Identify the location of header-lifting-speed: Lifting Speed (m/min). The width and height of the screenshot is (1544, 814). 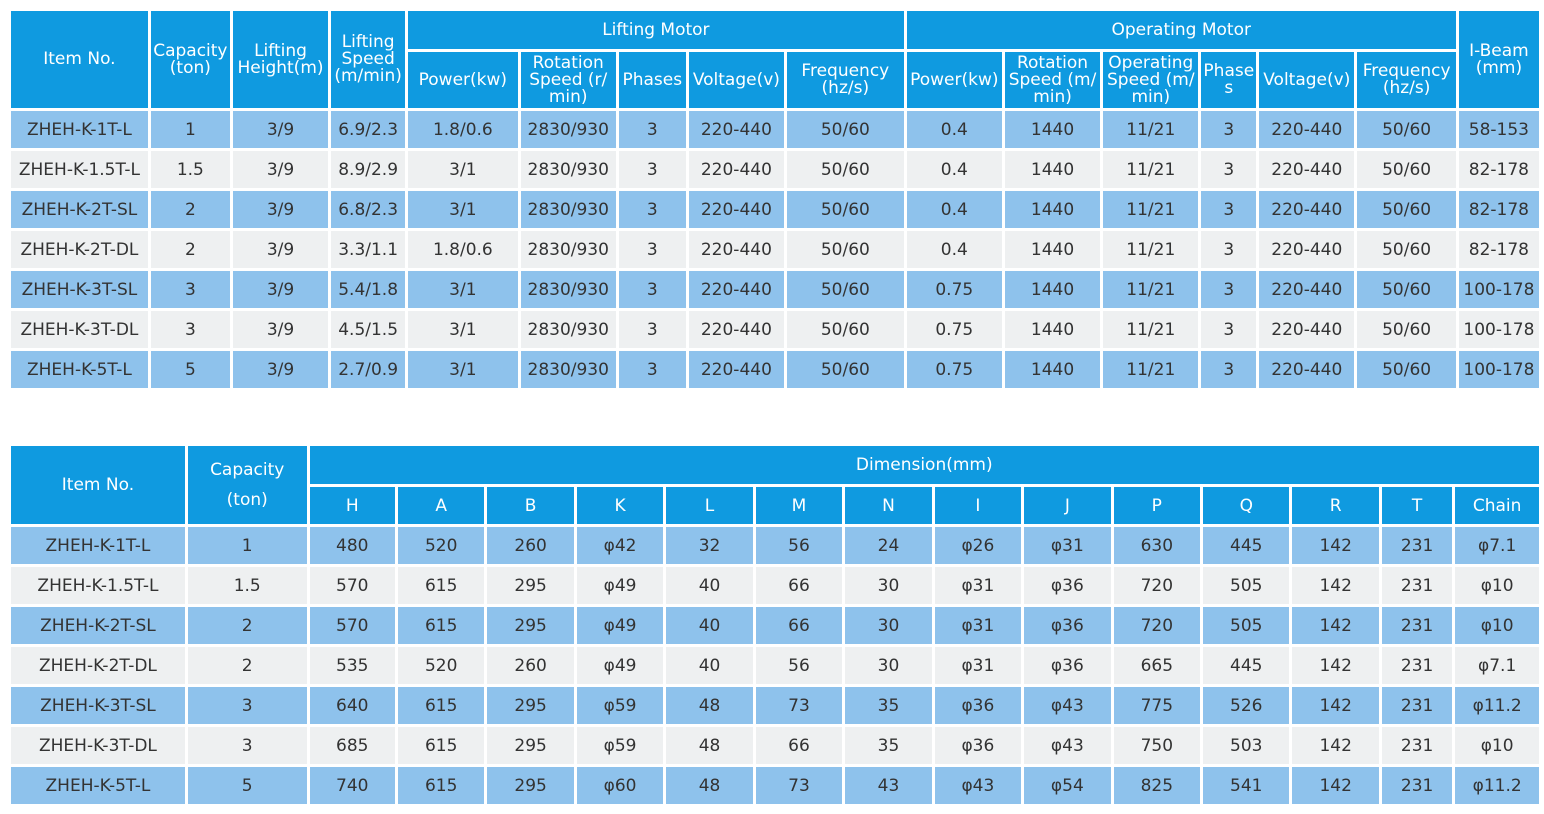
(368, 59).